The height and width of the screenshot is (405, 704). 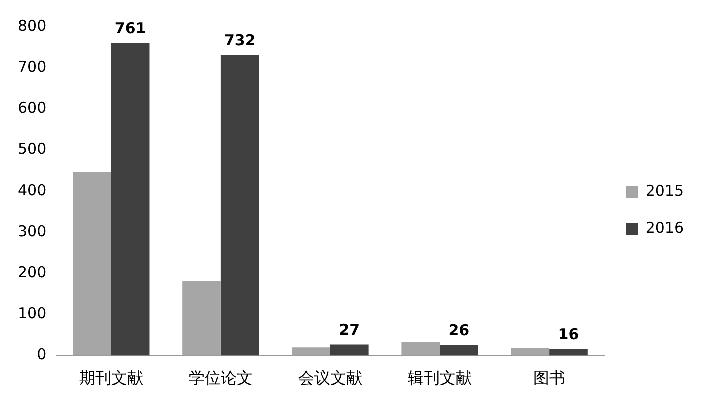 What do you see at coordinates (32, 149) in the screenshot?
I see `y-tick-label: 500` at bounding box center [32, 149].